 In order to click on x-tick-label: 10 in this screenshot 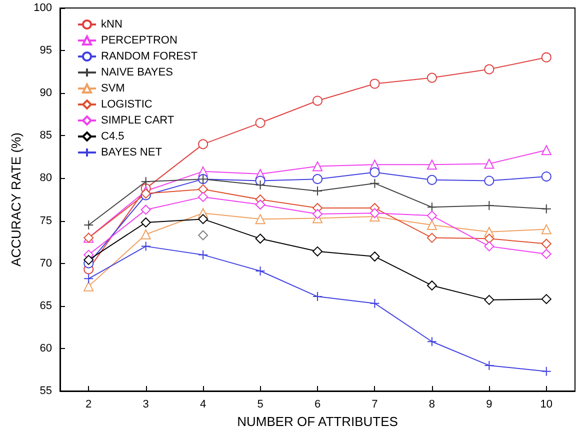, I will do `click(546, 404)`.